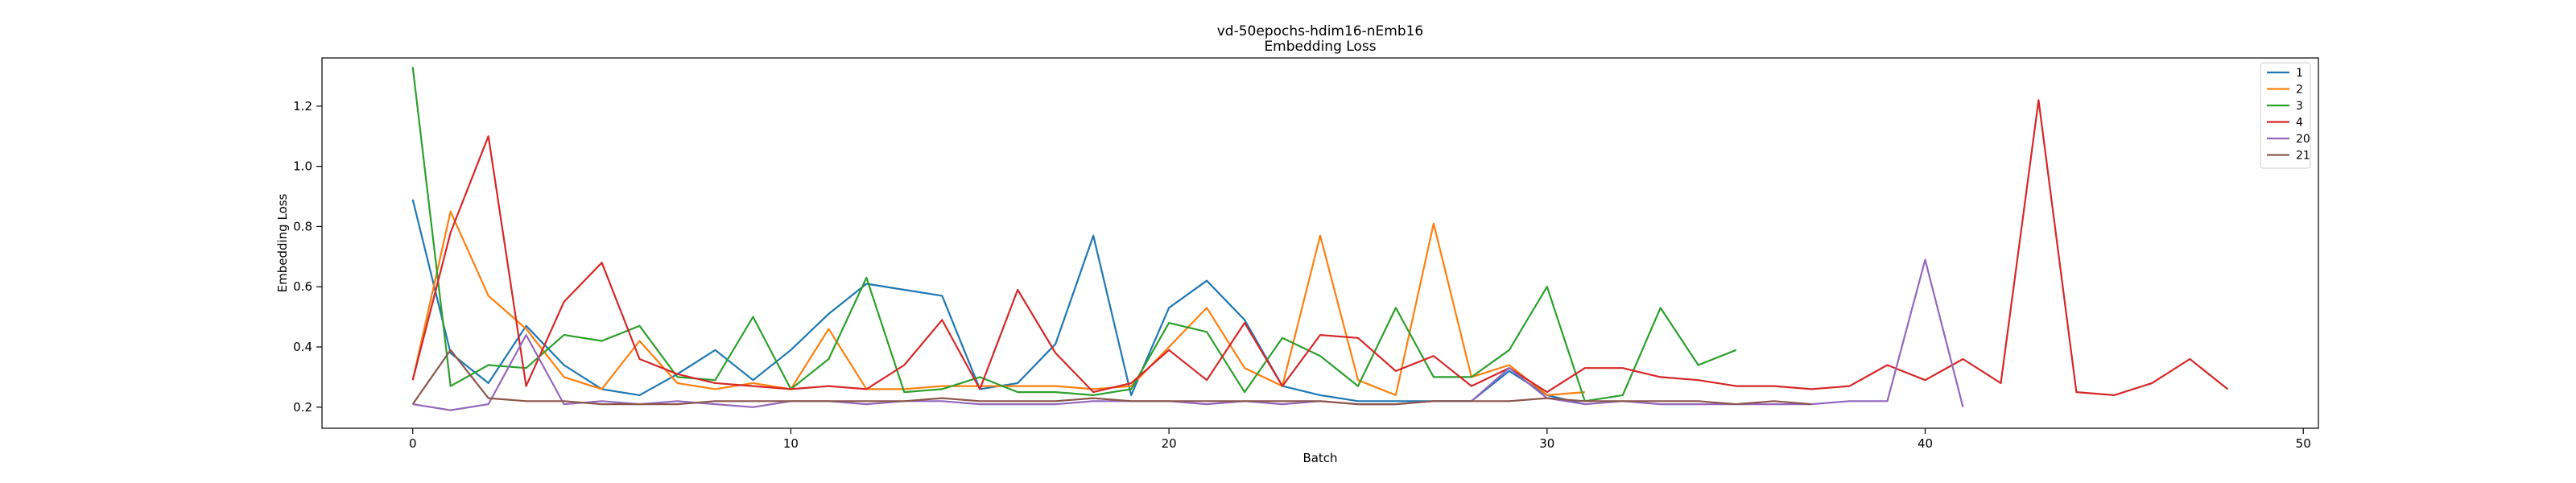  I want to click on x-tick-label: 50, so click(2303, 443).